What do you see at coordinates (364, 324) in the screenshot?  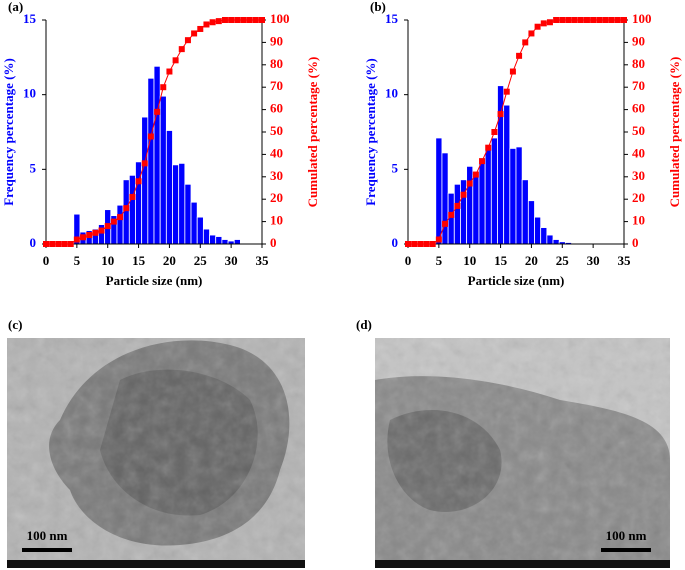 I see `panel-label: (d)` at bounding box center [364, 324].